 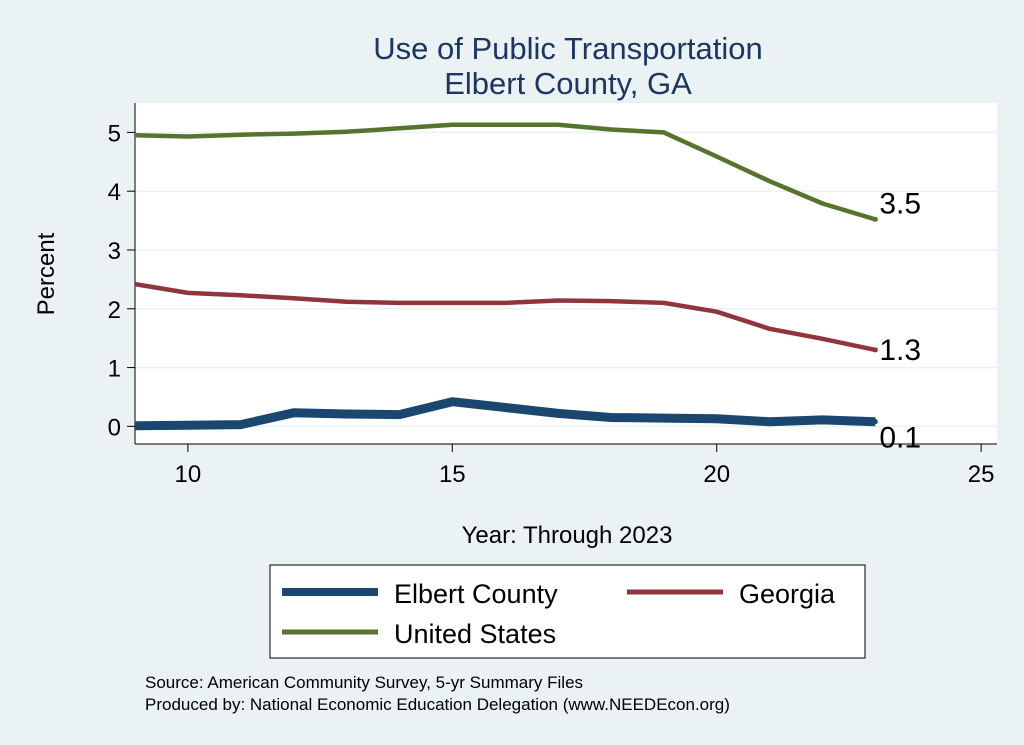 I want to click on end-labels: 0.1 1.3 3.5, so click(x=900, y=320).